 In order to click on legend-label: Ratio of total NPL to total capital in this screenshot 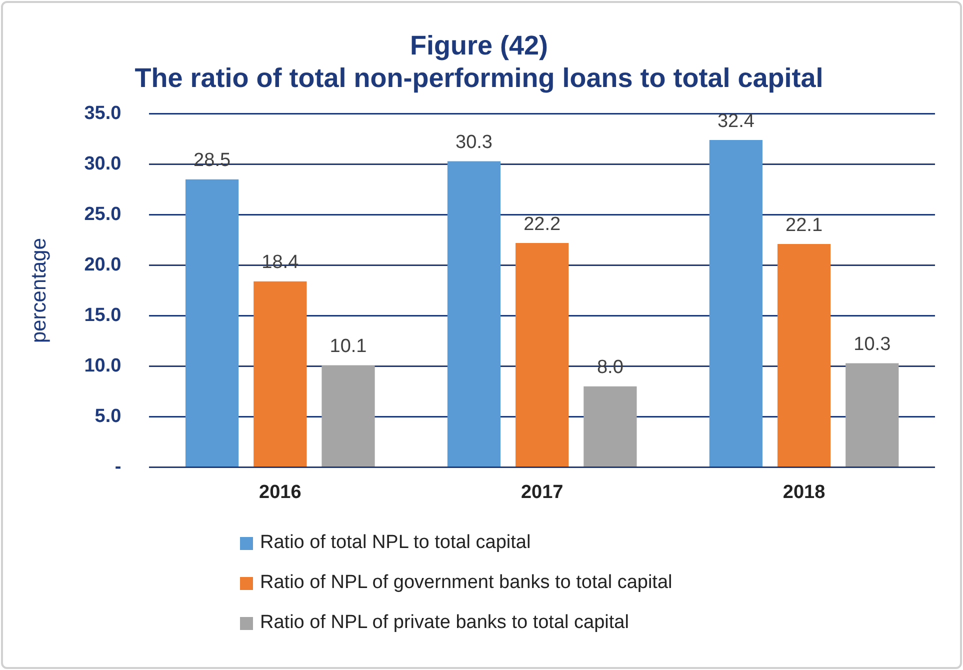, I will do `click(395, 543)`.